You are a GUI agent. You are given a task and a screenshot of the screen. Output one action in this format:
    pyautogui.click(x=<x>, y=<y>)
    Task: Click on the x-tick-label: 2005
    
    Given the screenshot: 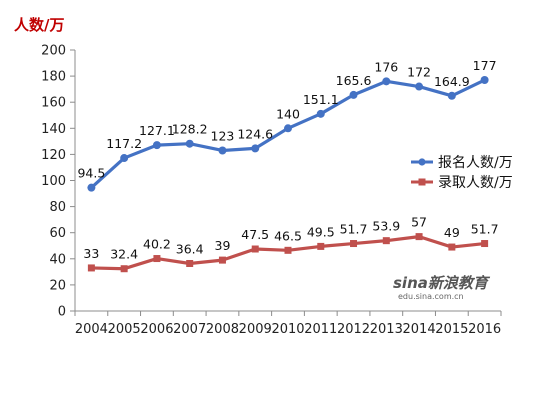 What is the action you would take?
    pyautogui.click(x=124, y=329)
    